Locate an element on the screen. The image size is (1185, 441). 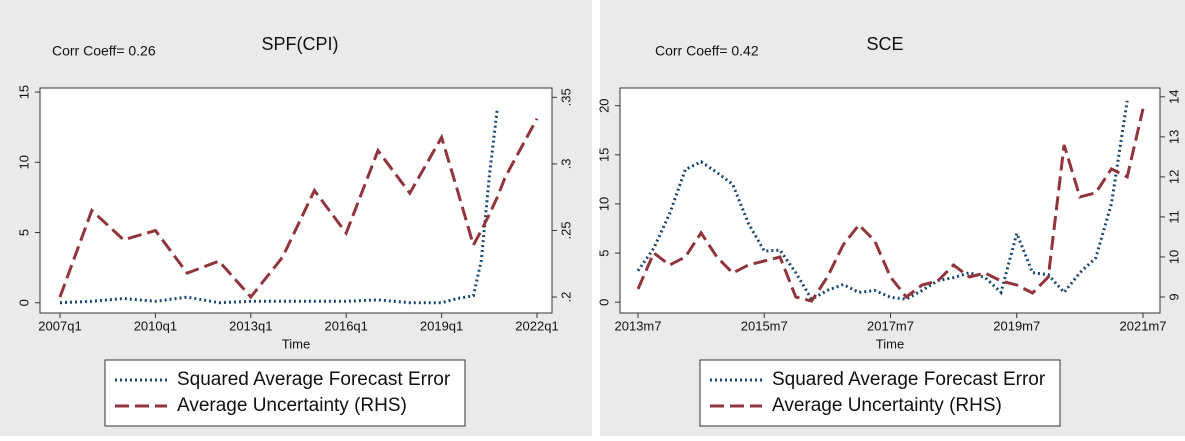
y2-tick-label: .25 is located at coordinates (565, 230).